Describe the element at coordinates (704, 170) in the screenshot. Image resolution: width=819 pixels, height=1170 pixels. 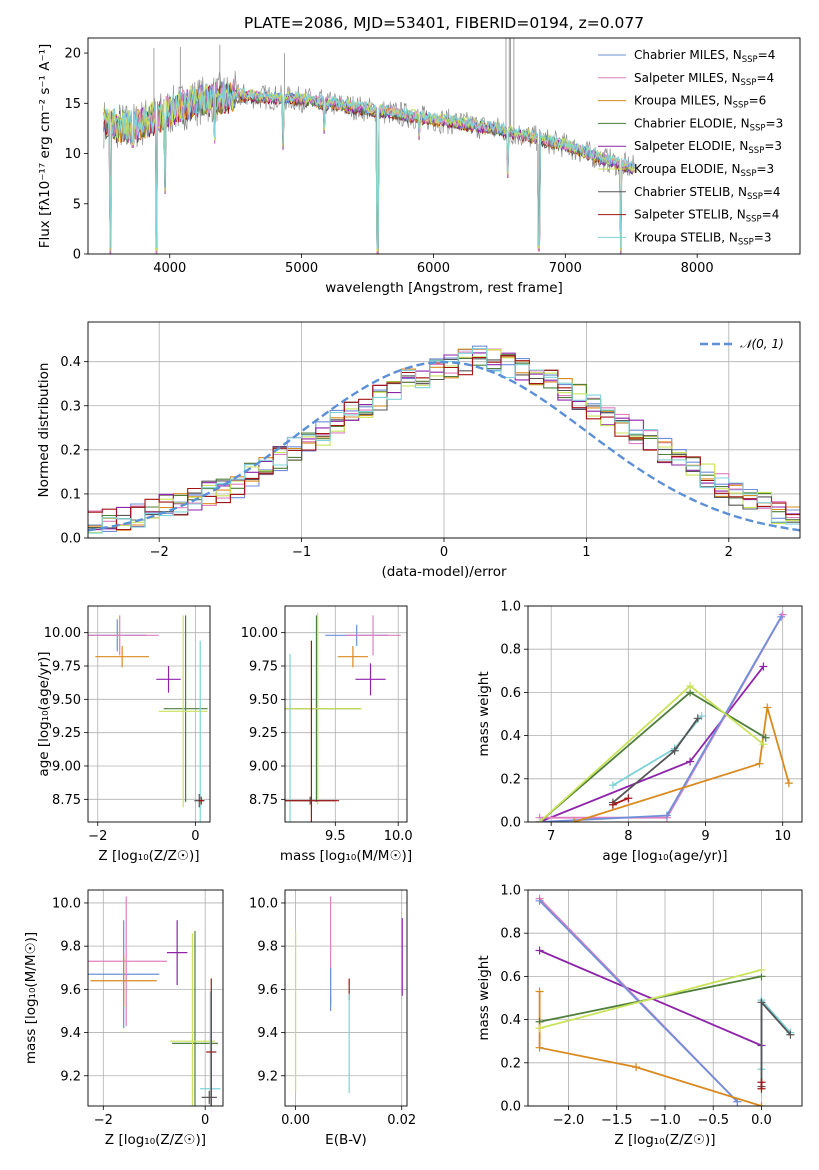
I see `legend-entry: Kroupa ELODIE, NSSP=3` at that location.